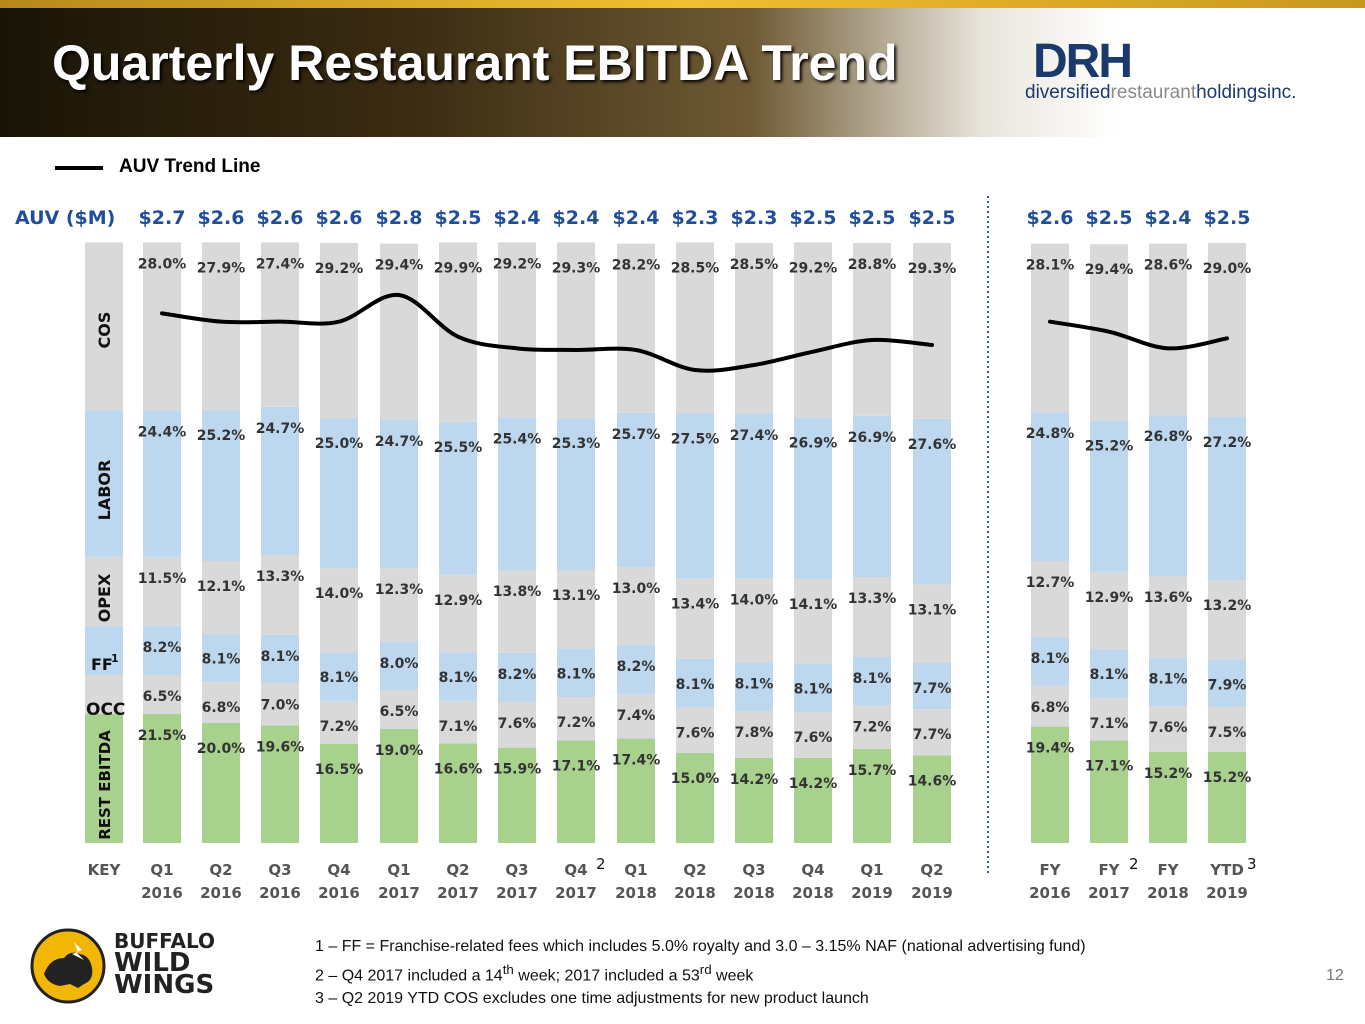 Image resolution: width=1365 pixels, height=1024 pixels. Describe the element at coordinates (152, 963) in the screenshot. I see `brand-line2: WILD` at that location.